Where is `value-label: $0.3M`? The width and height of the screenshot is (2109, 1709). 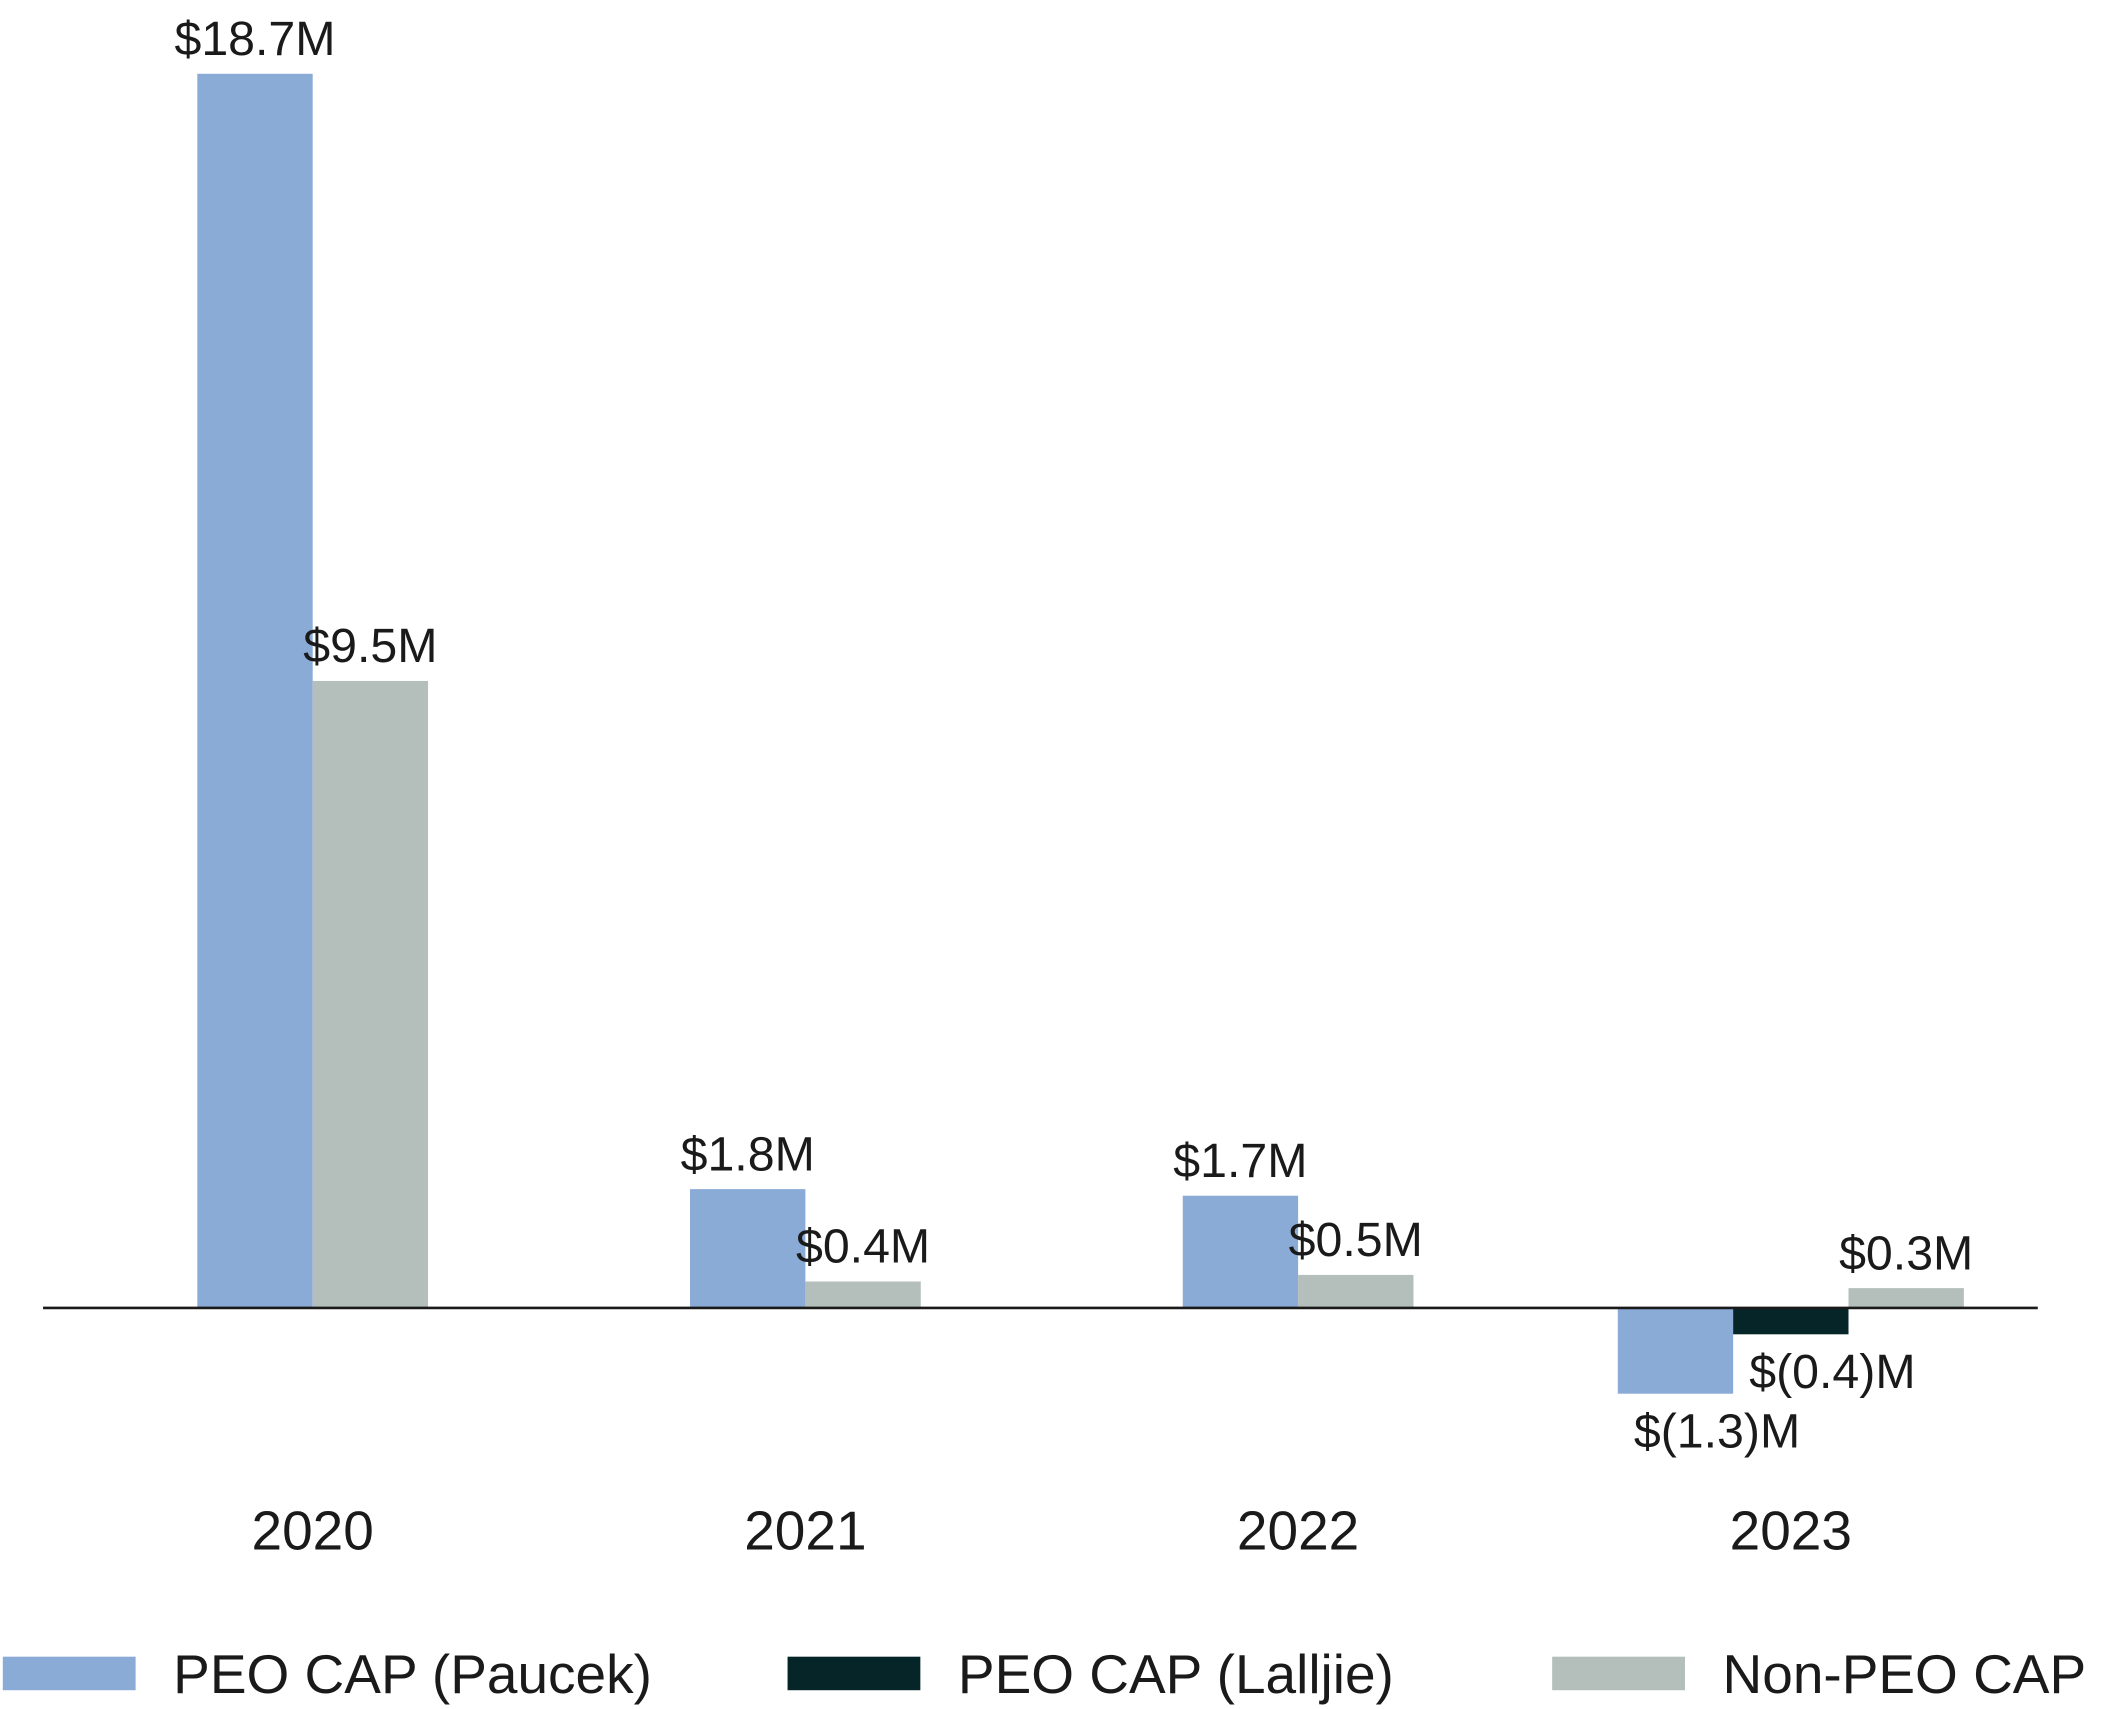
value-label: $0.3M is located at coordinates (1906, 1253).